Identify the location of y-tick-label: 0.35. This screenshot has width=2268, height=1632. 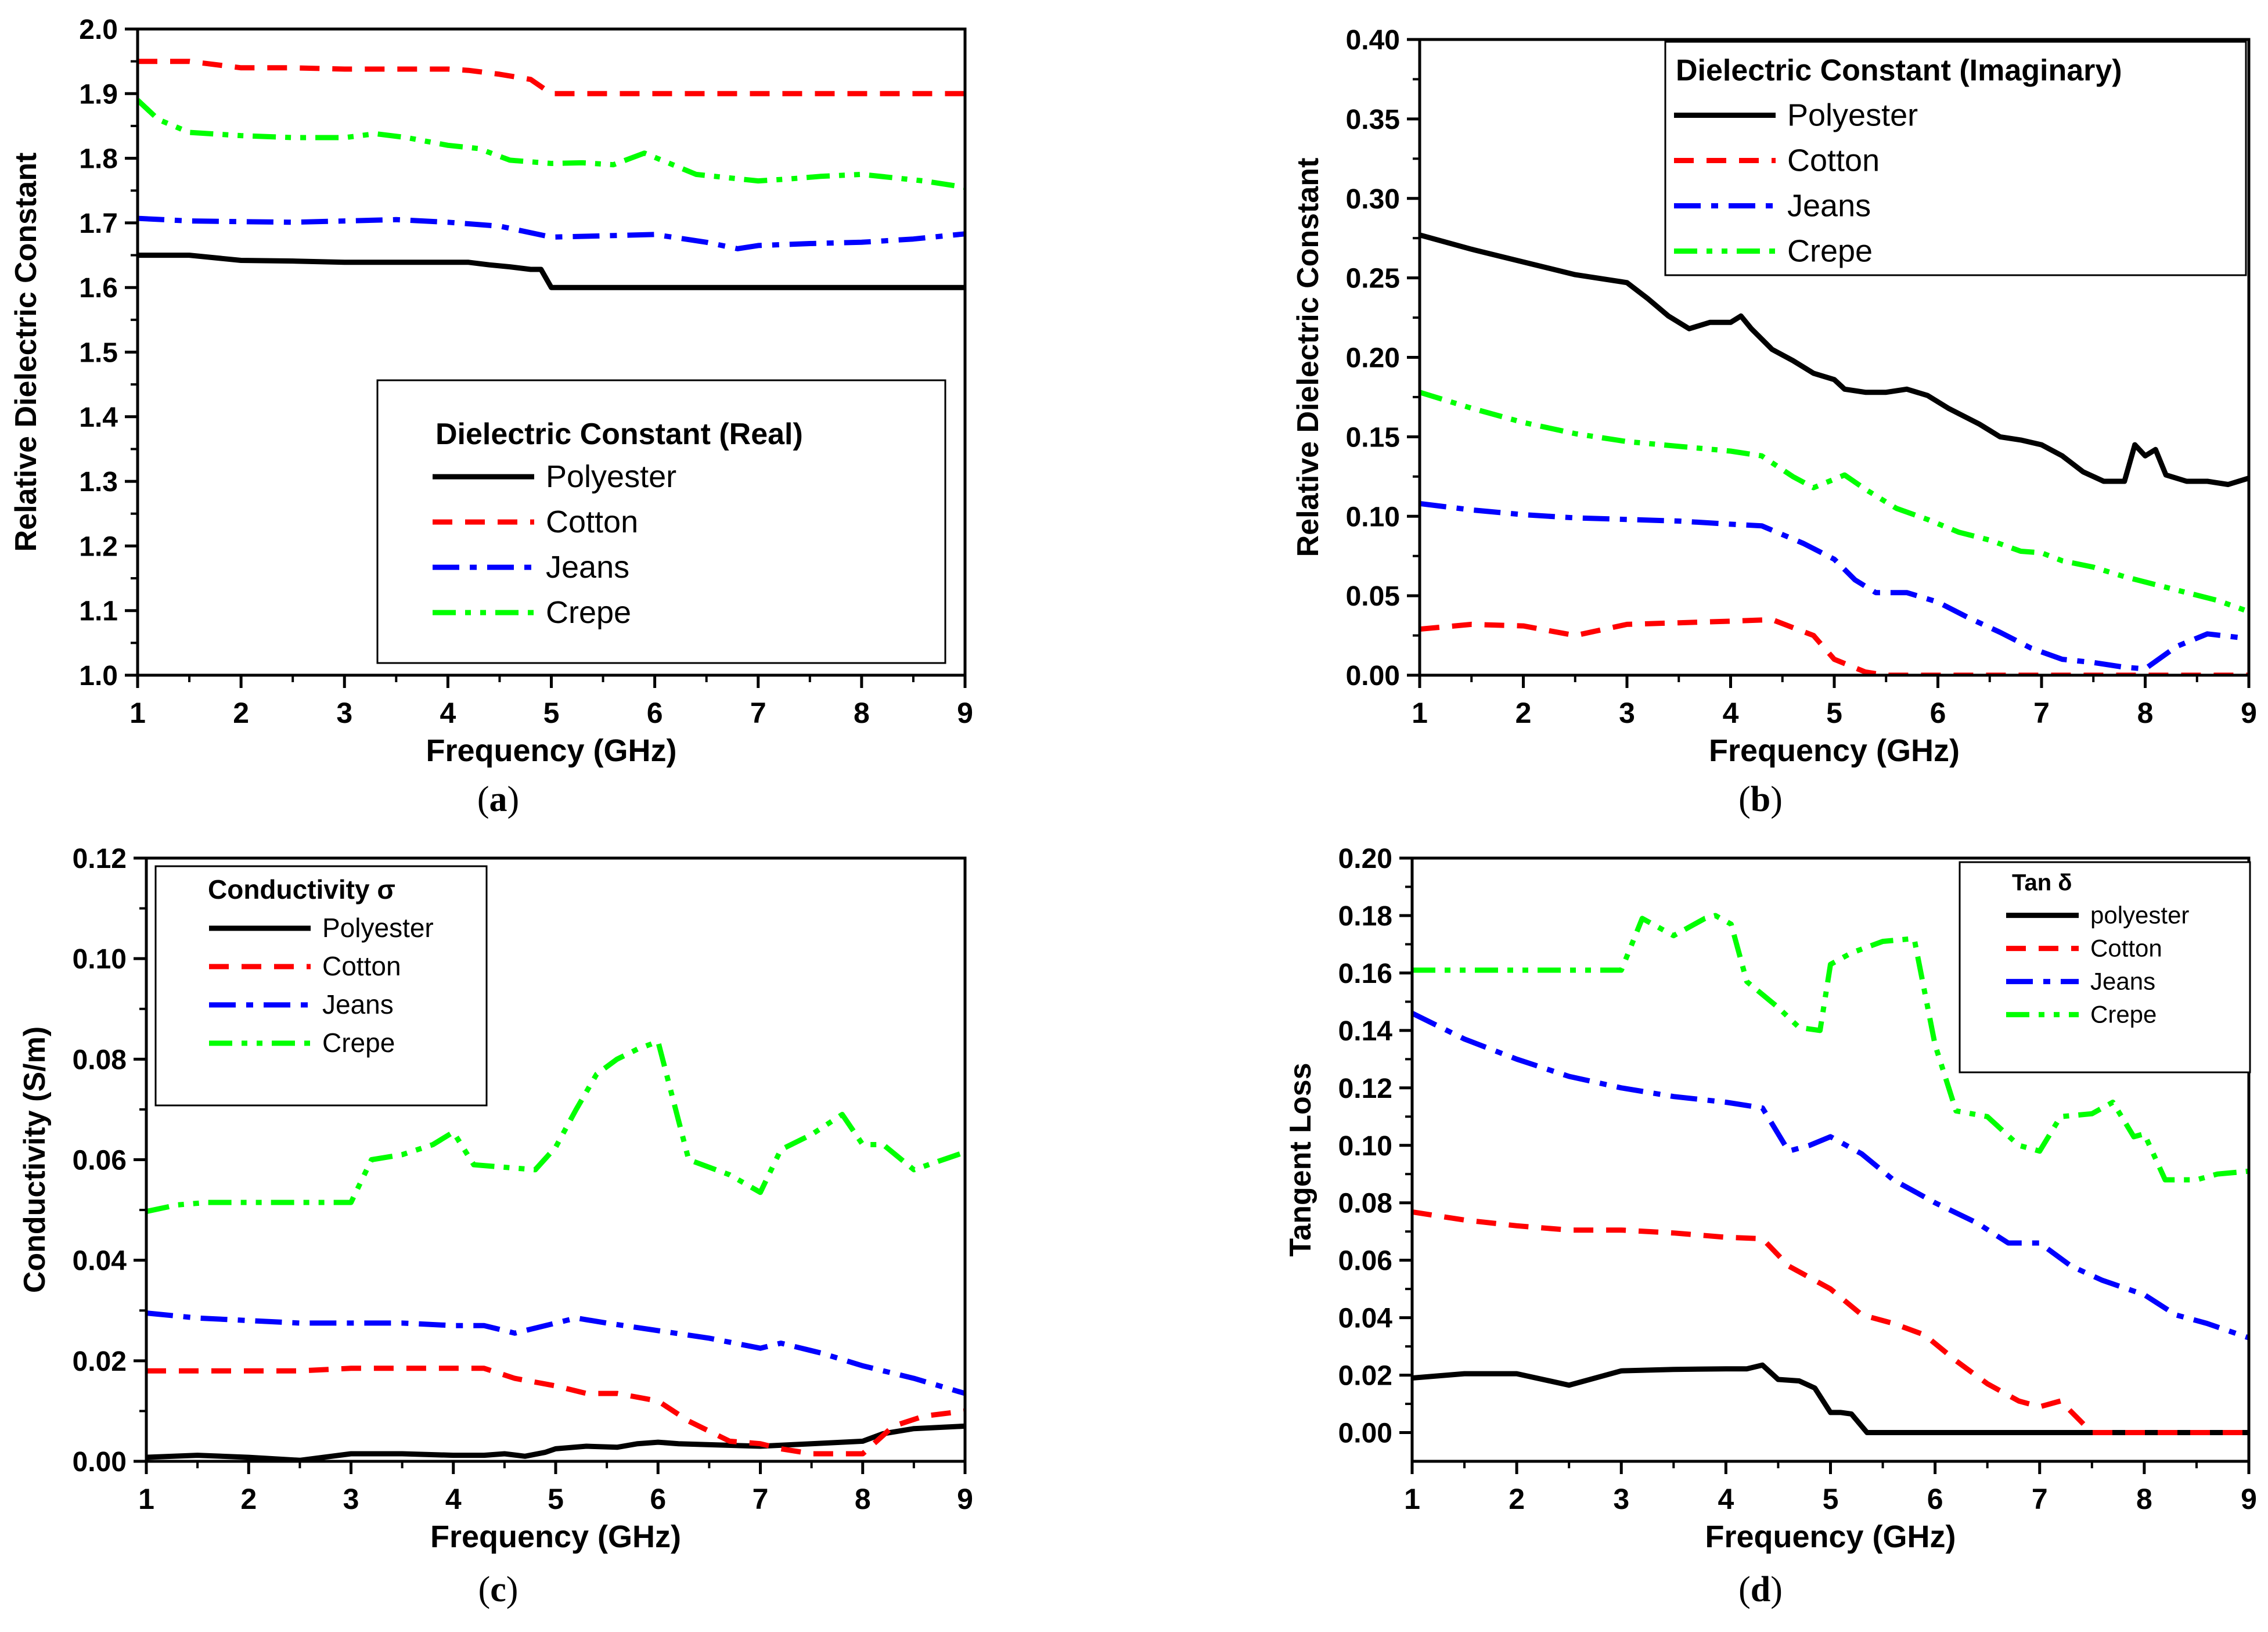
(1373, 120).